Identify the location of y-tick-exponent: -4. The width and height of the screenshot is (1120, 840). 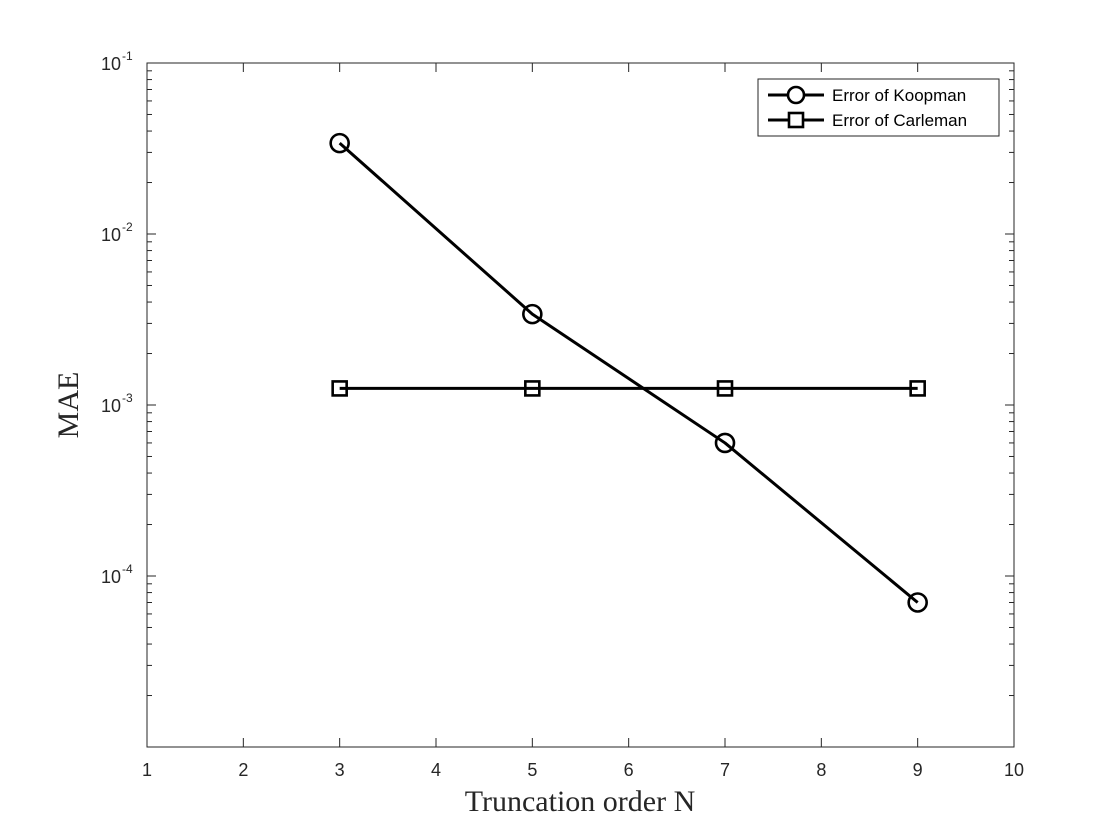
(127, 569).